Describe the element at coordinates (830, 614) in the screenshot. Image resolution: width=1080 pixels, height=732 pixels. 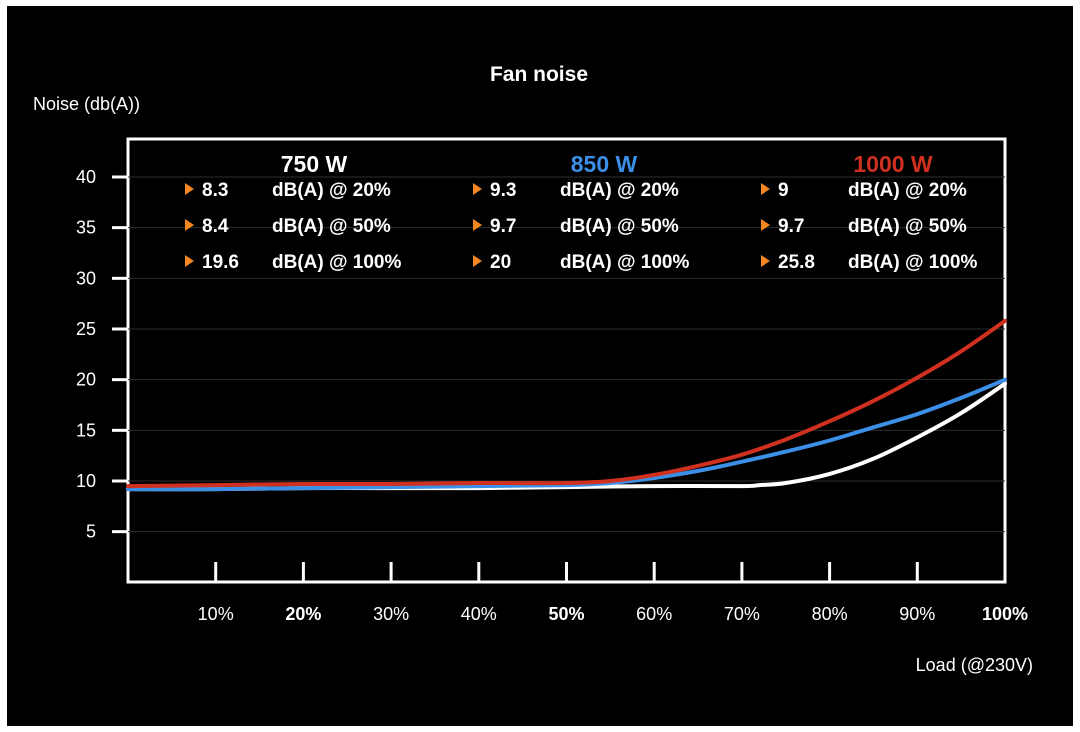
I see `x-tick-label: 80%` at that location.